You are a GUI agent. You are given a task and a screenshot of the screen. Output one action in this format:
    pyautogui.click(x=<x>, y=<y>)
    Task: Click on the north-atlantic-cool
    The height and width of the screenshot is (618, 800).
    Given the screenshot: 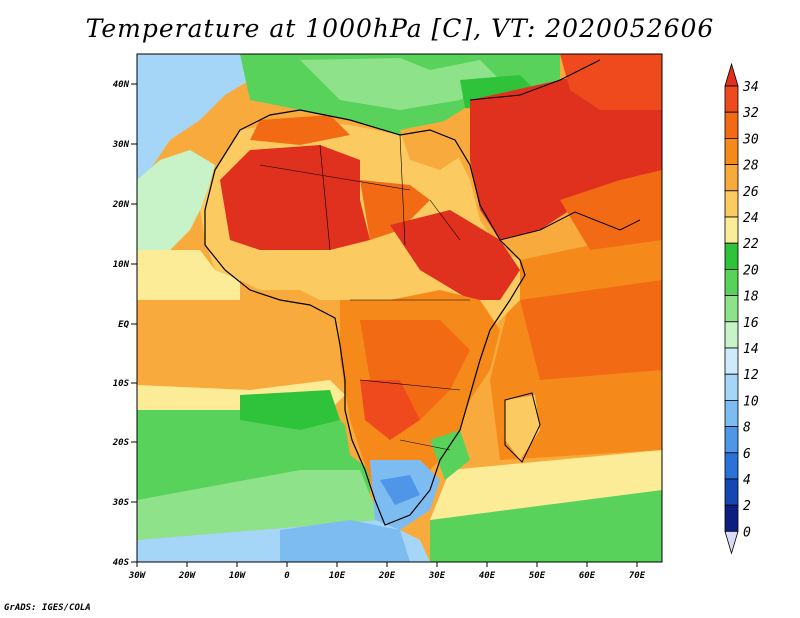 What is the action you would take?
    pyautogui.click(x=193, y=117)
    